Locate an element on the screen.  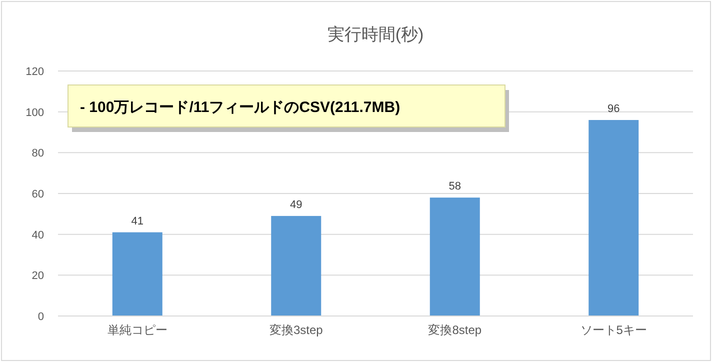
y-tick-label: 80 is located at coordinates (38, 154).